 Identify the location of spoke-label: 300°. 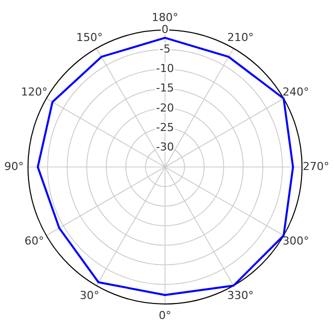
(296, 241).